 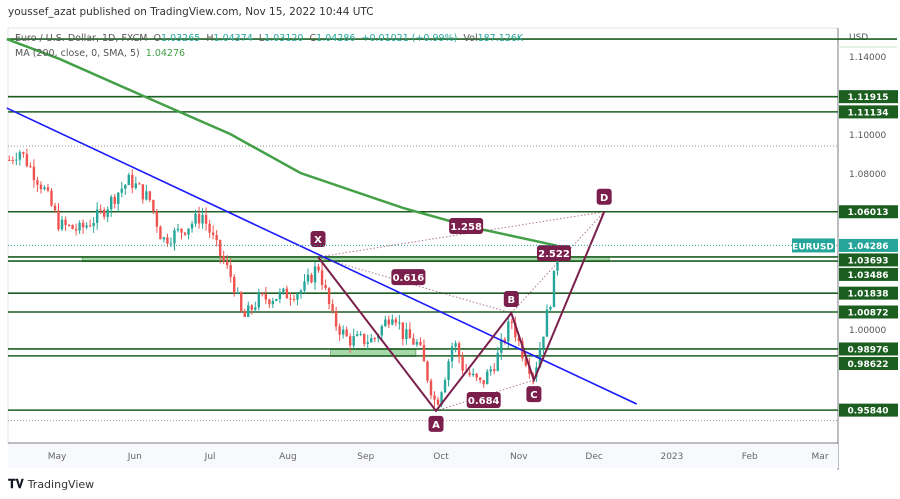 I want to click on x-tick-label: Aug, so click(x=288, y=457).